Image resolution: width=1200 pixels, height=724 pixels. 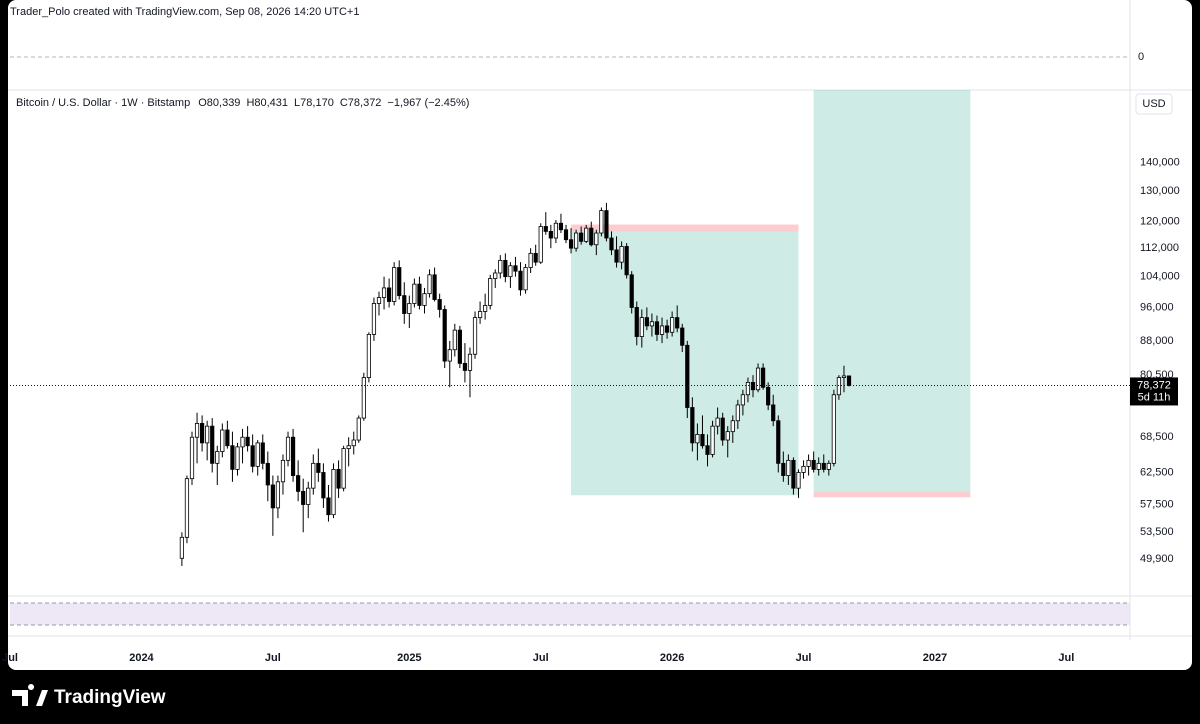 I want to click on y-tick-label: 104,000, so click(x=1160, y=277).